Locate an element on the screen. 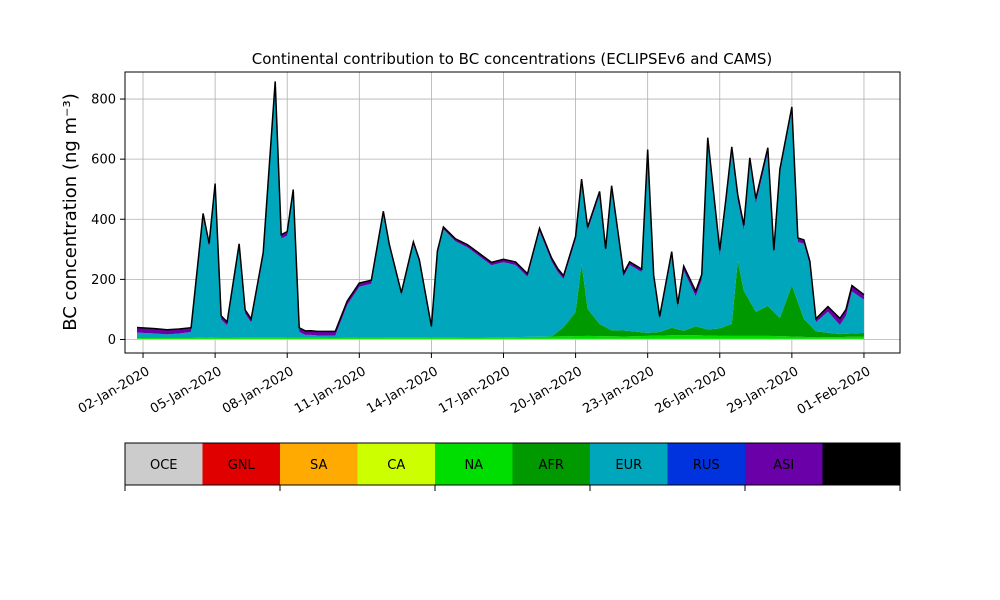  y-tick-label: 400 is located at coordinates (103, 220).